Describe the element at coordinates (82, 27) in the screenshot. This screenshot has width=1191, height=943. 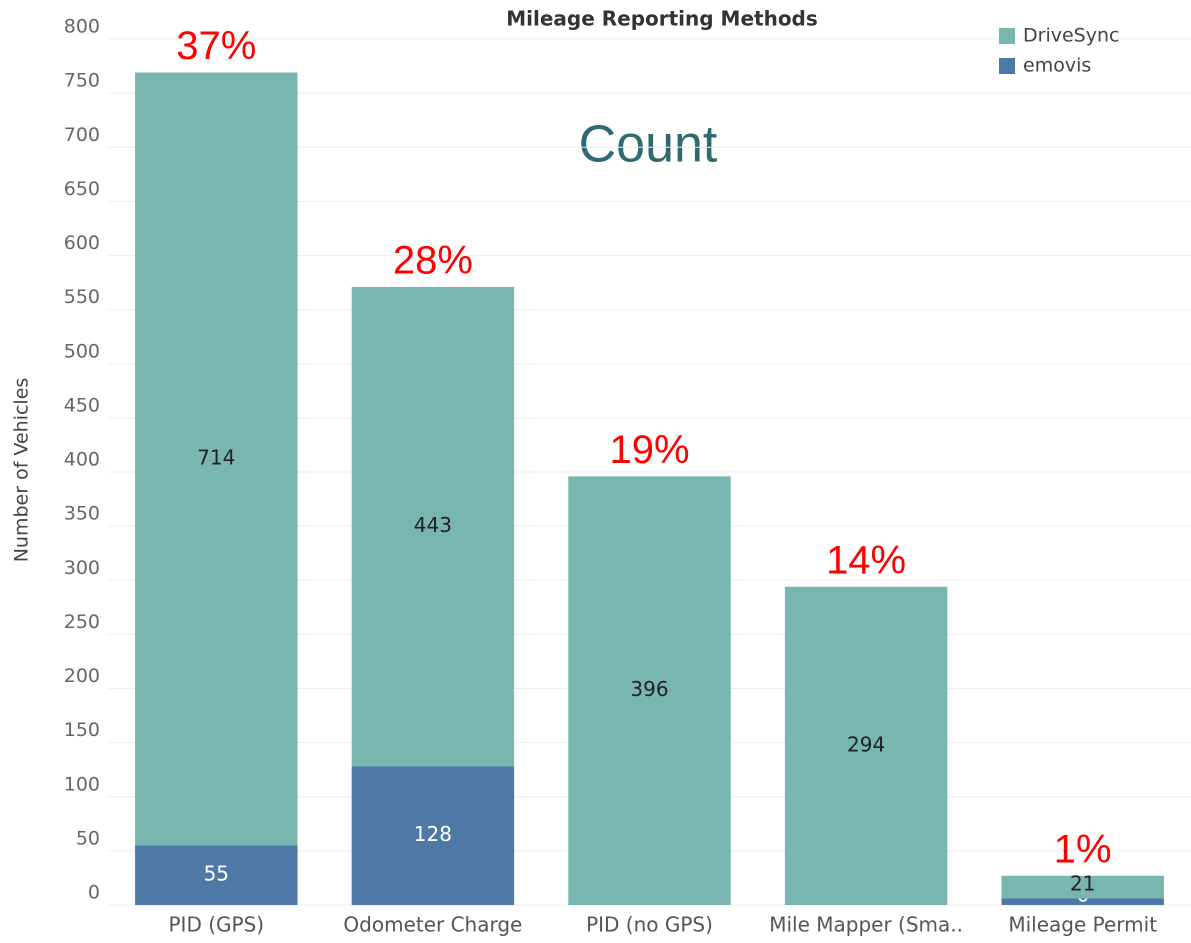
I see `y-tick-label: 800` at that location.